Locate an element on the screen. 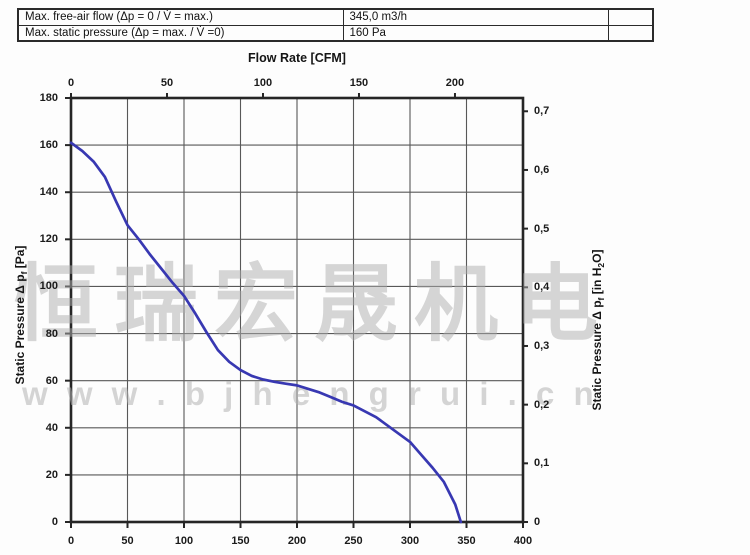 This screenshot has width=750, height=555. top-axis-title: Flow Rate [CFM] is located at coordinates (297, 58).